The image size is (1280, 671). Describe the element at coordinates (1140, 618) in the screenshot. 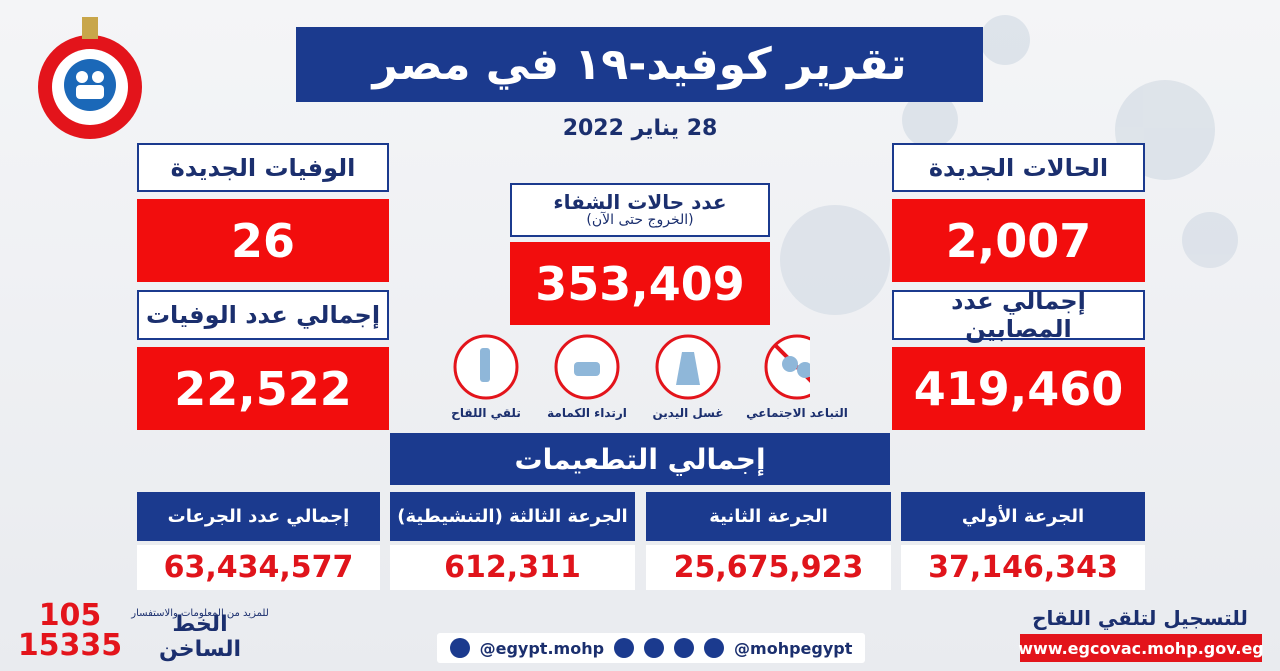

I see `register-label: للتسجيل لتلقي اللقاح` at that location.